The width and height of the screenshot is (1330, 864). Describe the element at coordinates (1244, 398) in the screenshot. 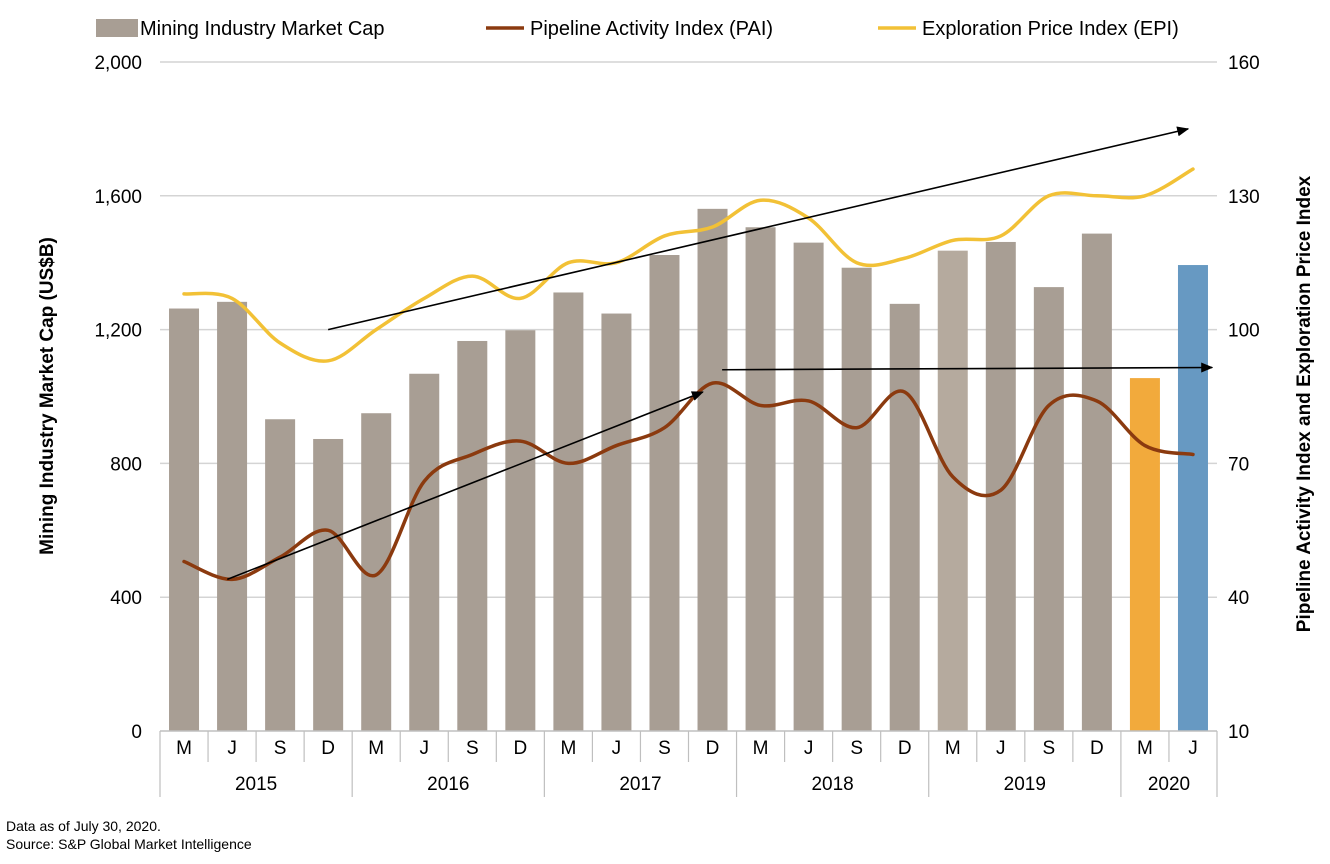

I see `y-axis-right: 10 40 70 100 130 160` at that location.